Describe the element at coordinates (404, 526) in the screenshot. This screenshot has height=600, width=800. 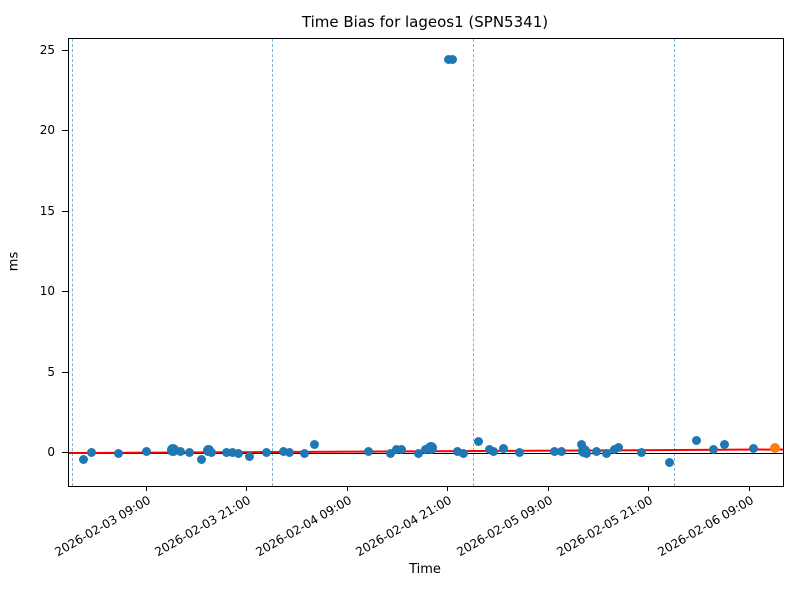
I see `x-tick-label: 2026-02-04 21:00` at that location.